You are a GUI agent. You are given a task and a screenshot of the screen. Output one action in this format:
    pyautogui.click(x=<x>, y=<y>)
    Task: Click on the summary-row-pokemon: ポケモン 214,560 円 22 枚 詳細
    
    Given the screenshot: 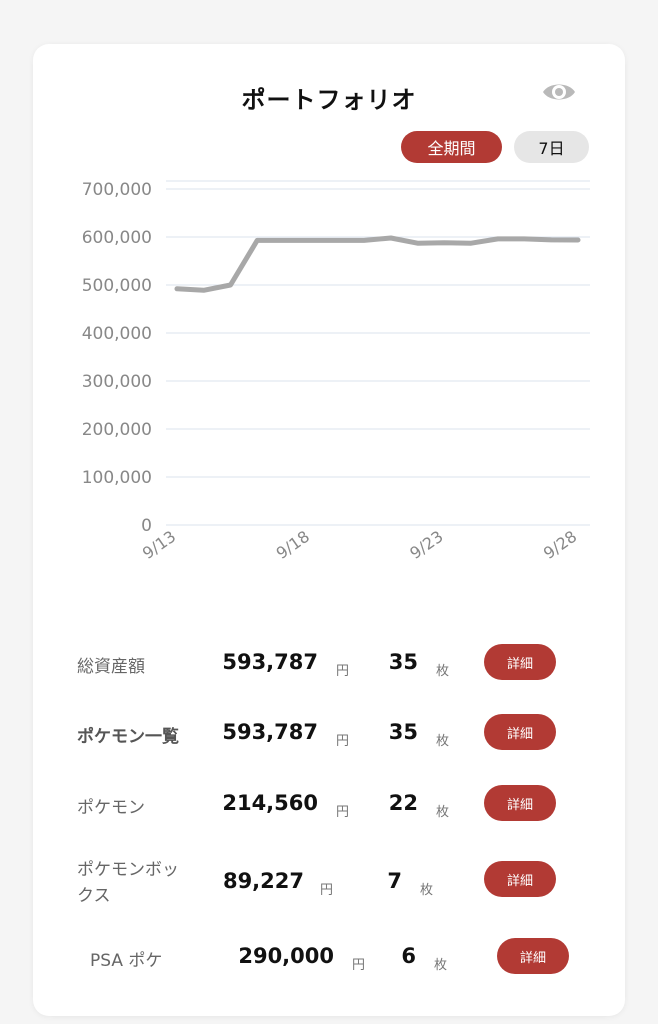 What is the action you would take?
    pyautogui.click(x=329, y=805)
    